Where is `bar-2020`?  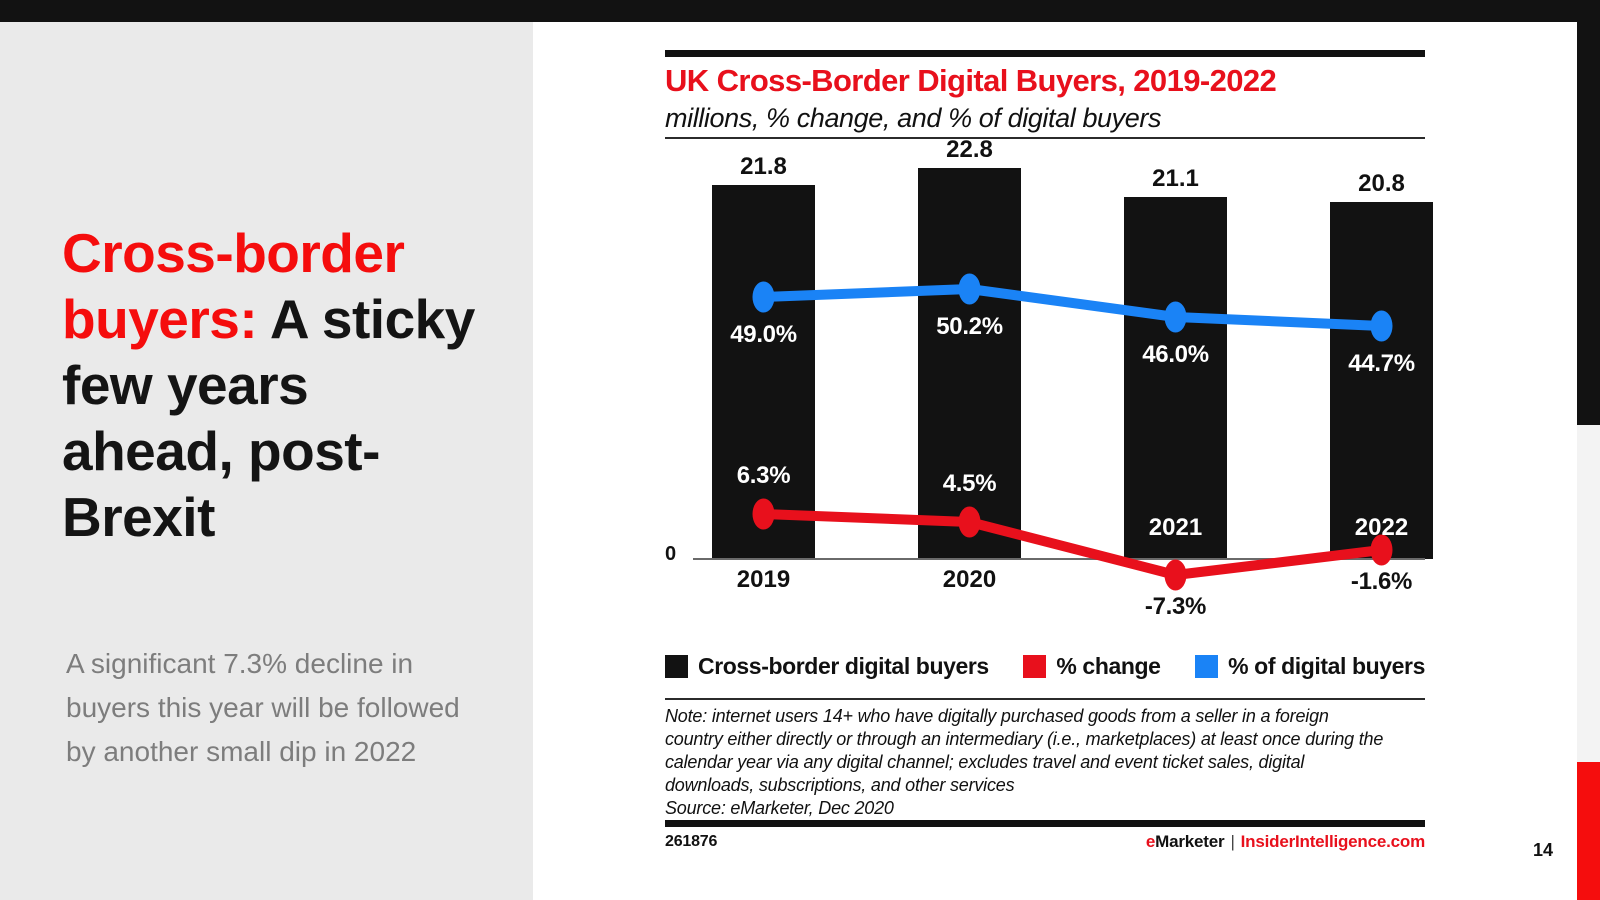 bar-2020 is located at coordinates (969, 363).